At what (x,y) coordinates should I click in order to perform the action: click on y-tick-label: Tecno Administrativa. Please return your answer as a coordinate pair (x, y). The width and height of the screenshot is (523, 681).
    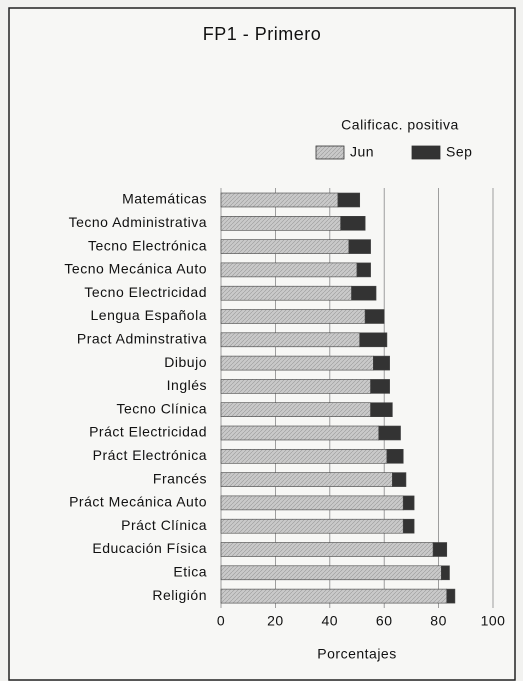
    Looking at the image, I should click on (138, 222).